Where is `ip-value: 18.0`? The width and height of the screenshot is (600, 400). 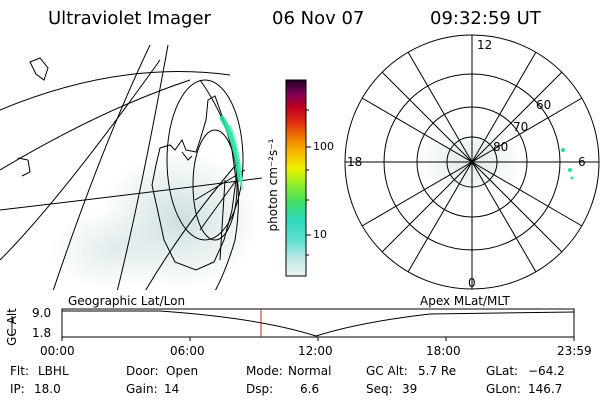
ip-value: 18.0 is located at coordinates (47, 389).